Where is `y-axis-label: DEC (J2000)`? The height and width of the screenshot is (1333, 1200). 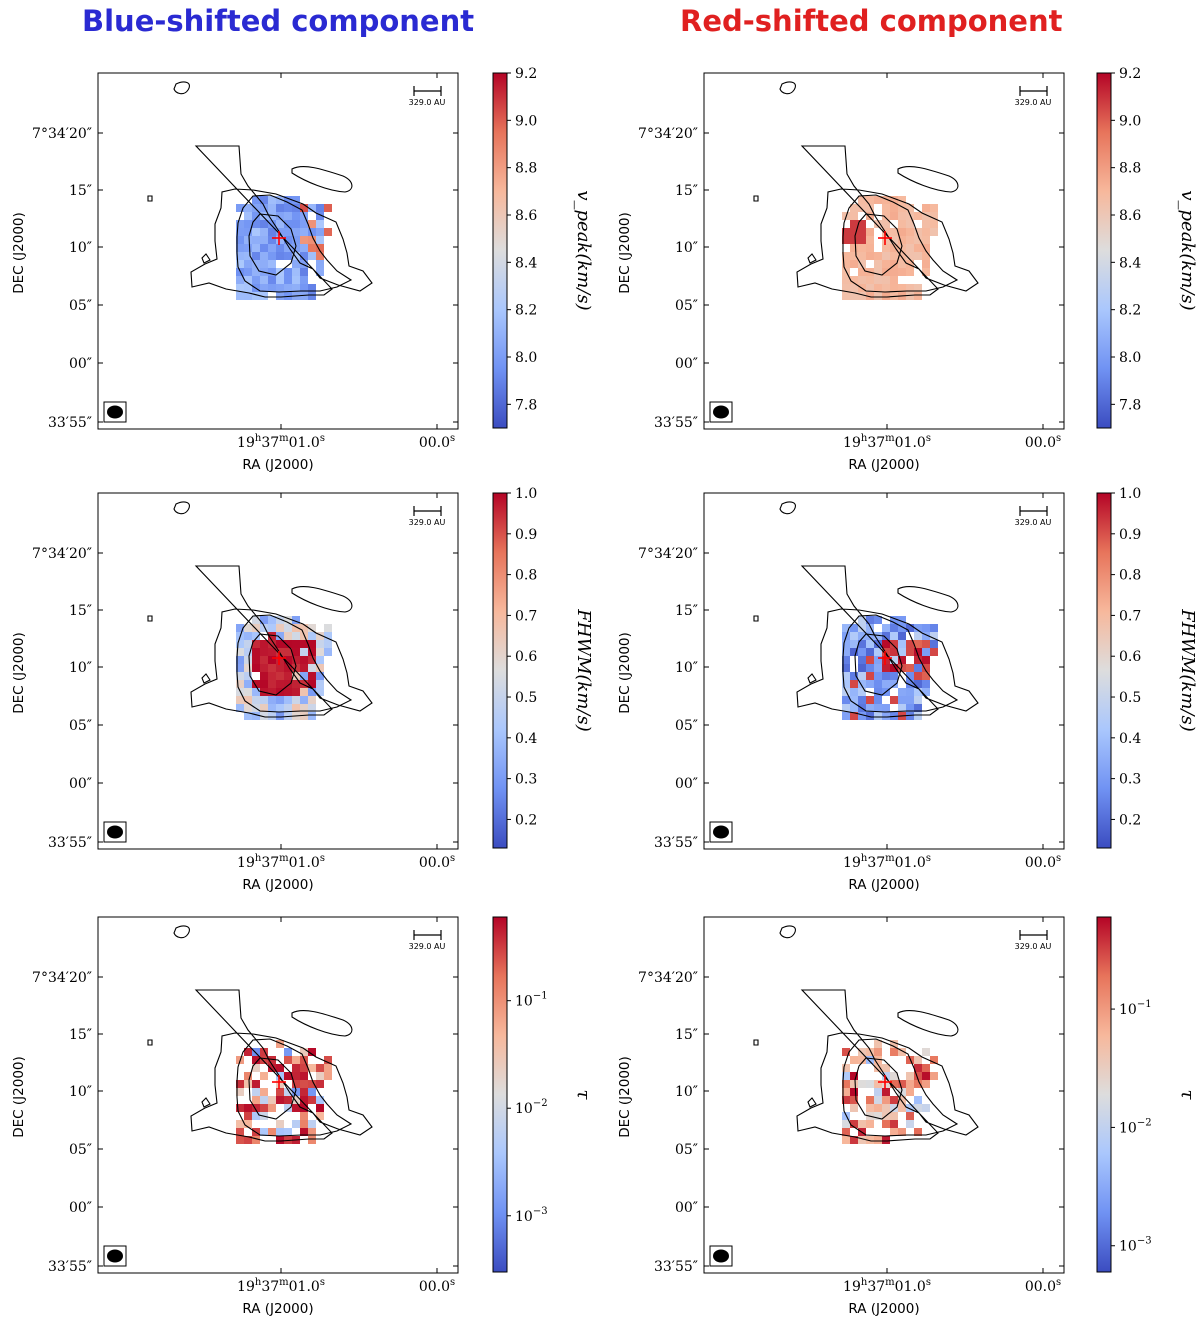
y-axis-label: DEC (J2000) is located at coordinates (625, 253).